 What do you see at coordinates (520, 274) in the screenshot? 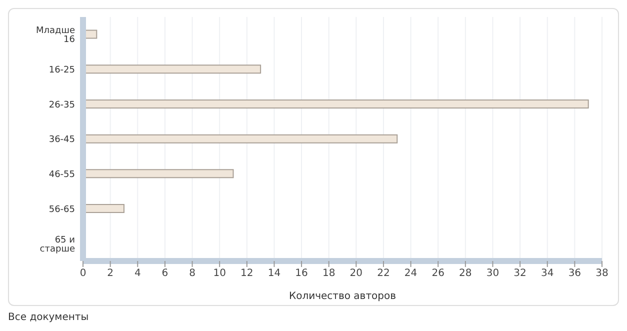
I see `x-tick-label: 32` at bounding box center [520, 274].